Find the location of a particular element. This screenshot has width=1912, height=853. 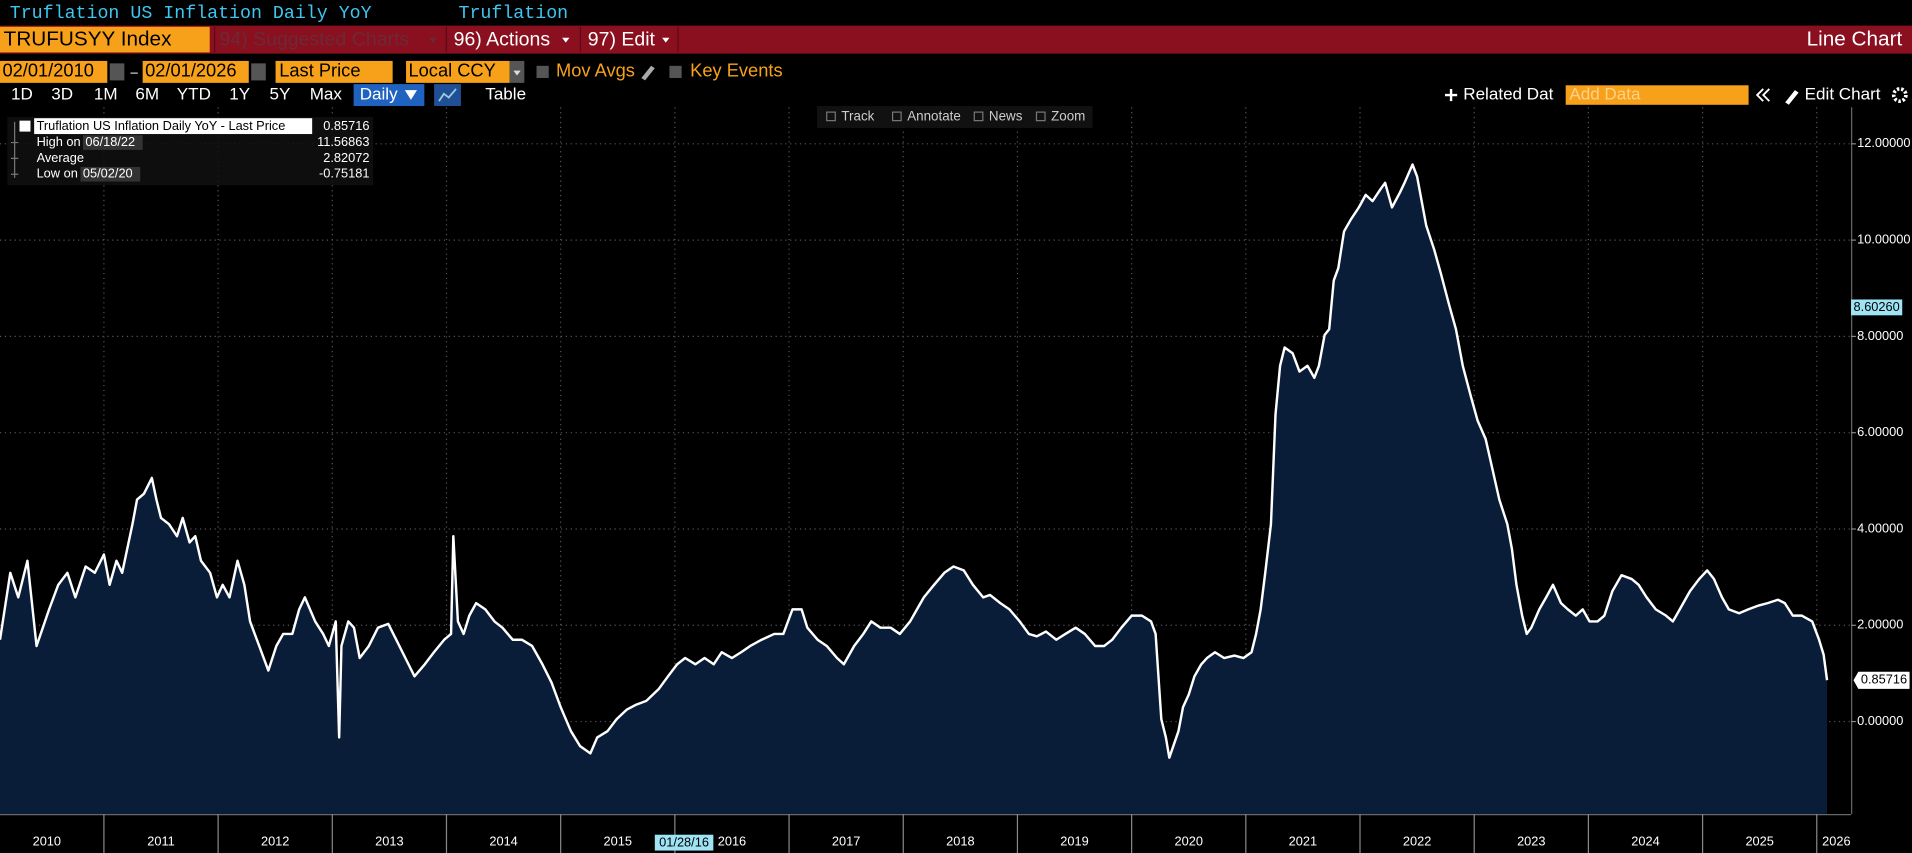

add-data: Add Data is located at coordinates (1605, 94).